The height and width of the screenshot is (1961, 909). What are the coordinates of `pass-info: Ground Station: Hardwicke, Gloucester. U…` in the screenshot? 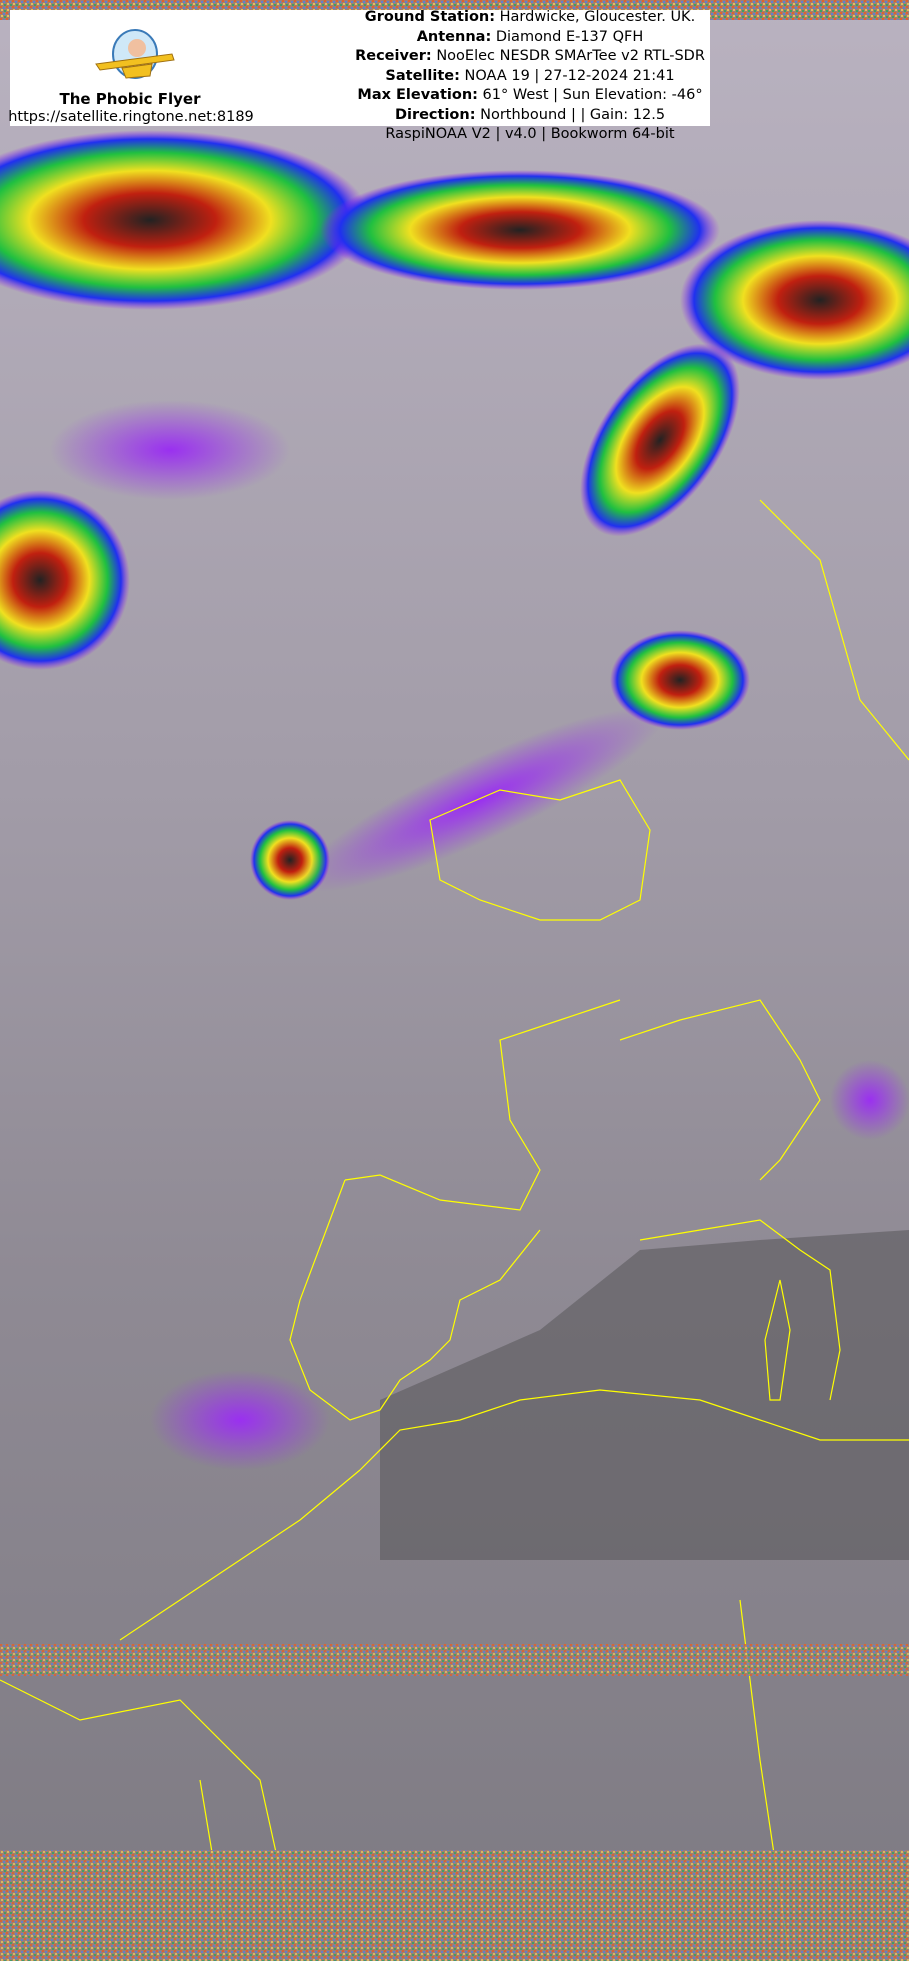 It's located at (530, 76).